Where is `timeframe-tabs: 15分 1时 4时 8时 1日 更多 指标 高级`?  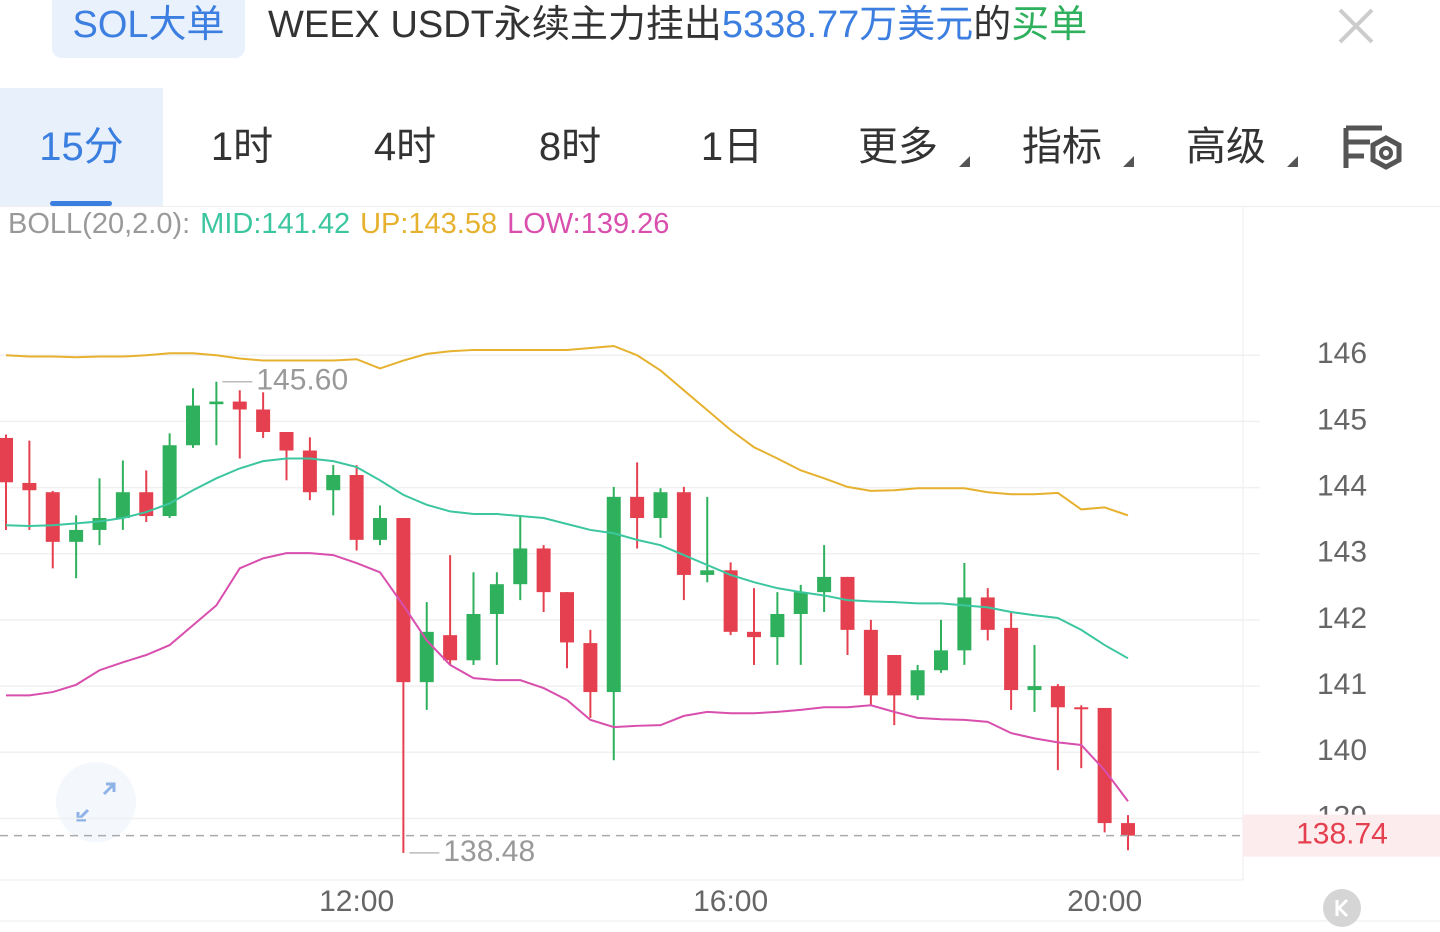
timeframe-tabs: 15分 1时 4时 8时 1日 更多 指标 高级 is located at coordinates (720, 147).